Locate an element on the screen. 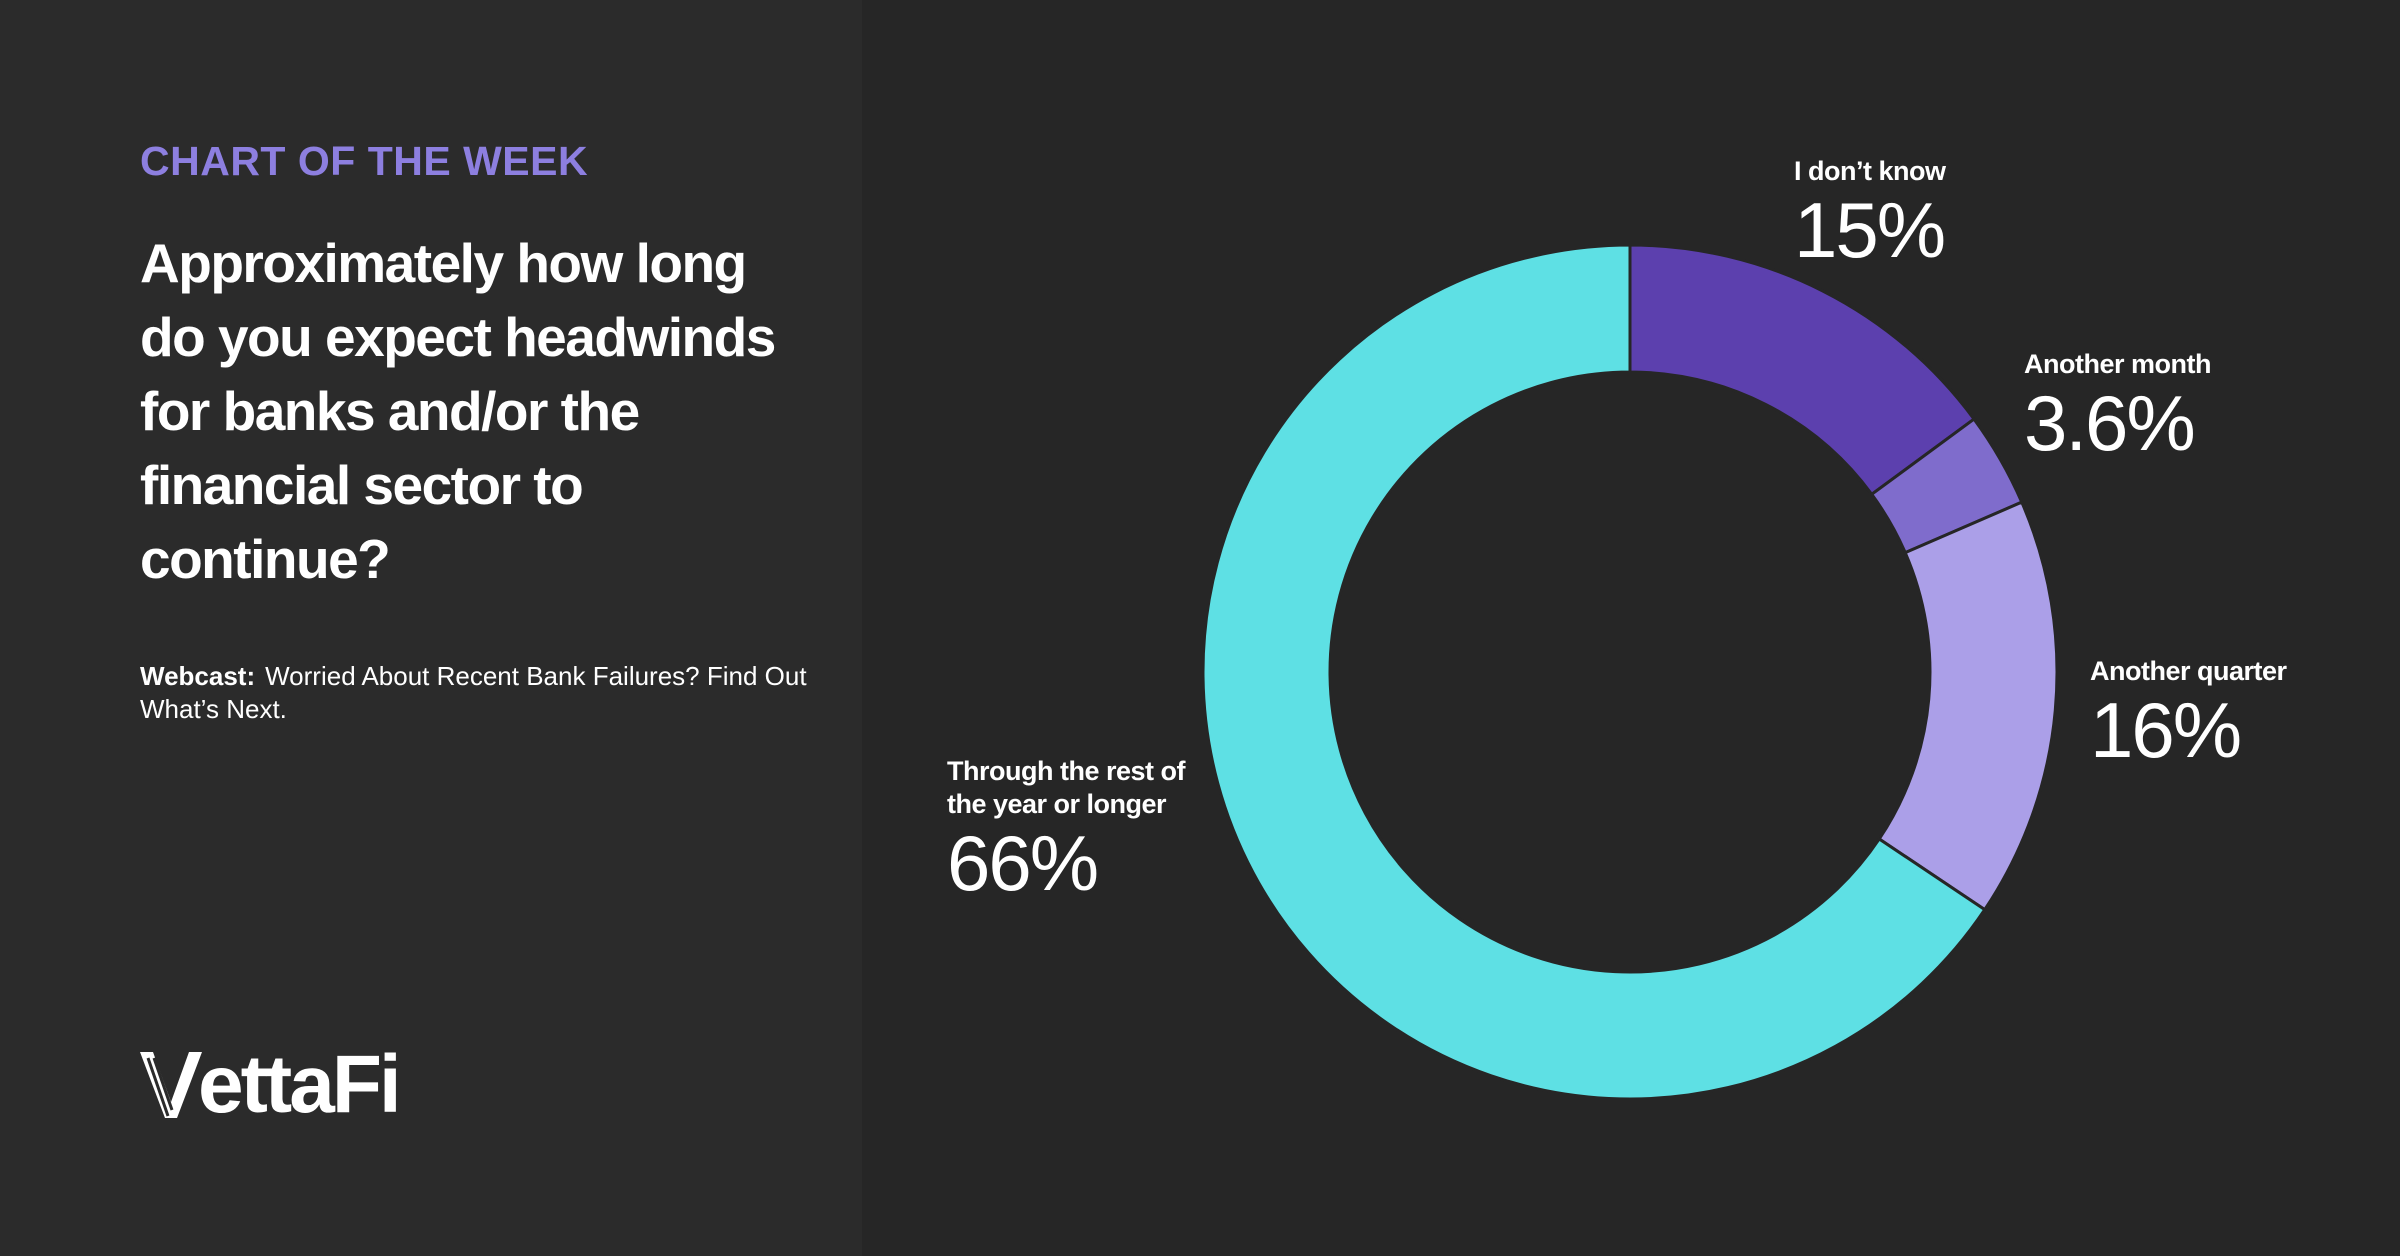  slice-label-value: 3.6% is located at coordinates (2110, 423).